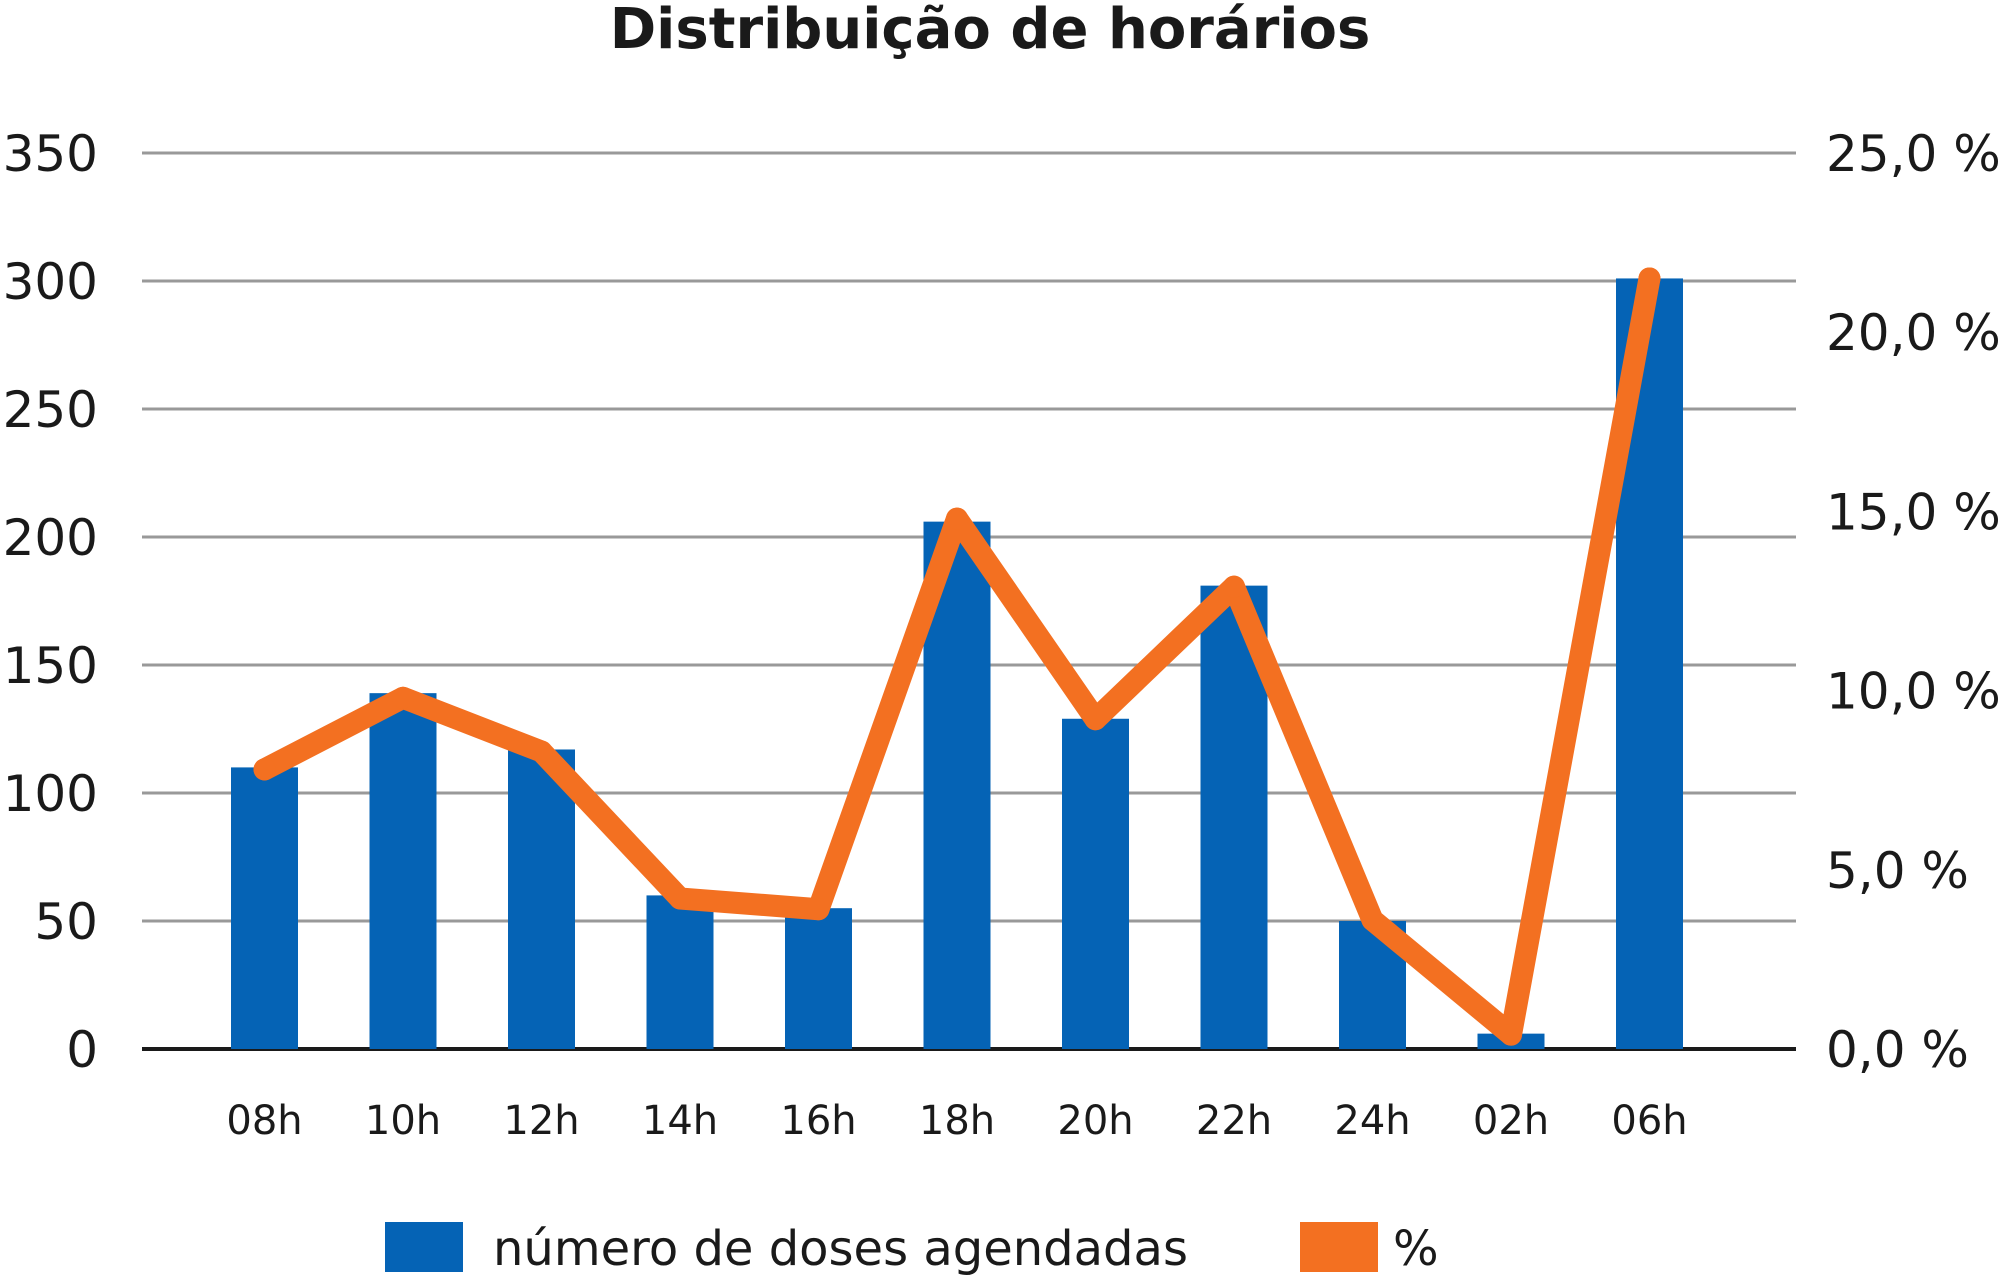  What do you see at coordinates (1649, 1121) in the screenshot?
I see `x-tick-label: 06h` at bounding box center [1649, 1121].